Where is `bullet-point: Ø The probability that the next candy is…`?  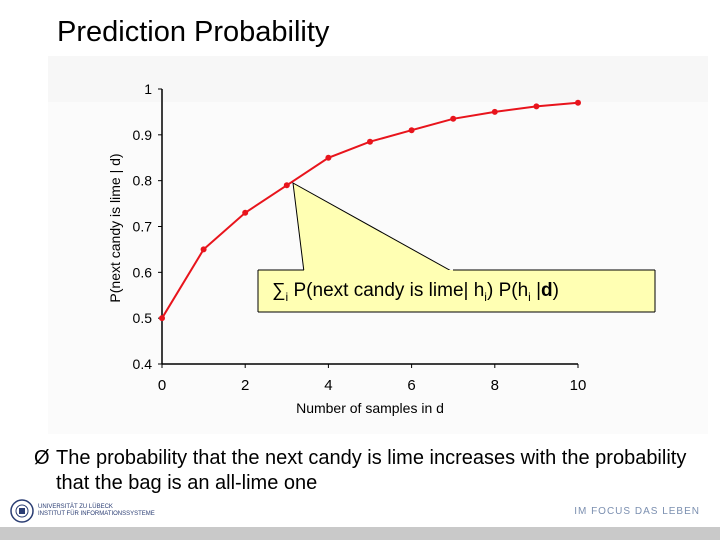 bullet-point: Ø The probability that the next candy is… is located at coordinates (364, 471).